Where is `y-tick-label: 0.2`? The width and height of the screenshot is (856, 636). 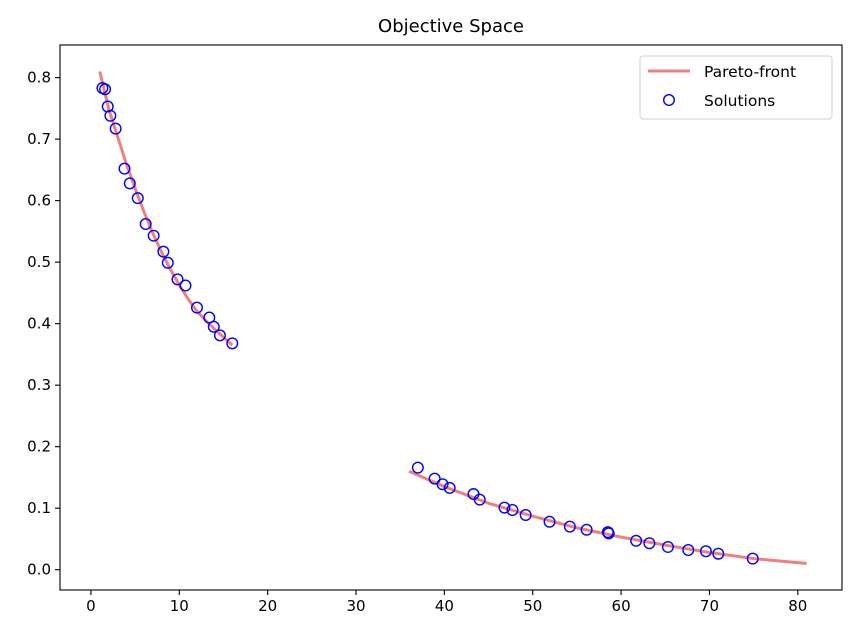 y-tick-label: 0.2 is located at coordinates (39, 447).